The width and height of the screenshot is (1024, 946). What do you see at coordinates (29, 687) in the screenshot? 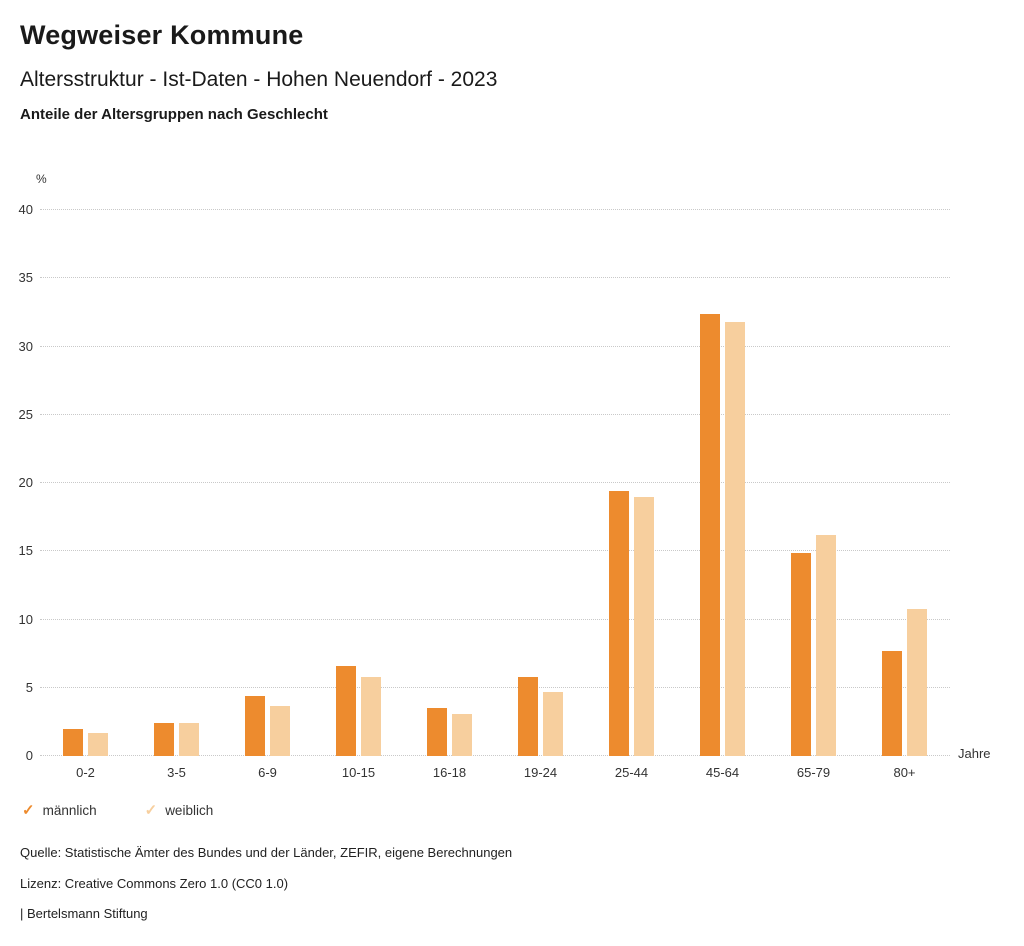
I see `y-tick-label: 5` at bounding box center [29, 687].